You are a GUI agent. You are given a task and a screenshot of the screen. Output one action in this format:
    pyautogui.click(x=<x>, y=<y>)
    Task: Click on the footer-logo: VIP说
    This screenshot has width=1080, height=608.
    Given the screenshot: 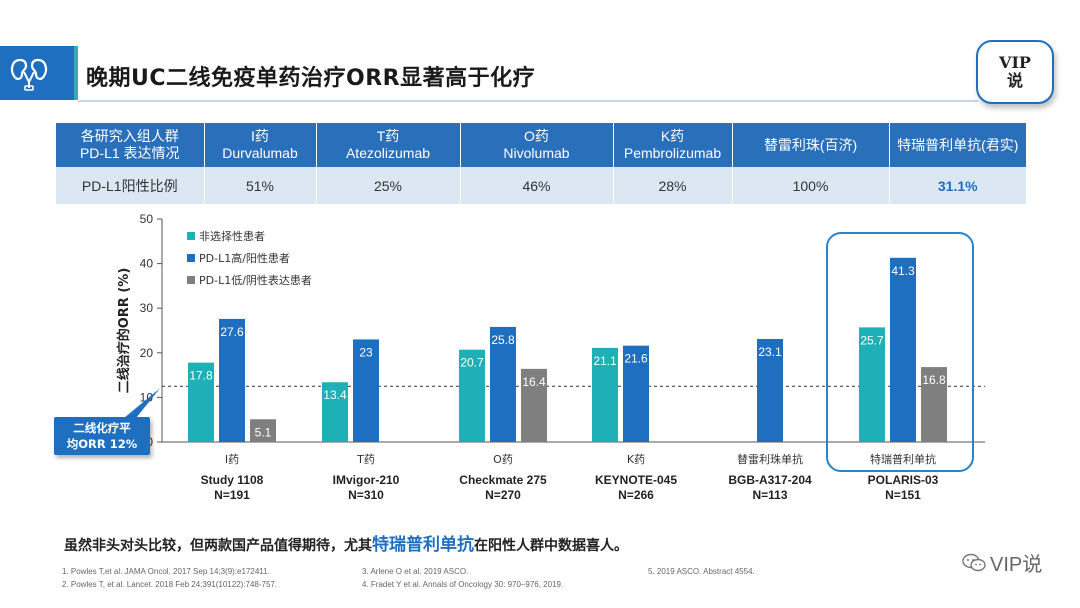 What is the action you would take?
    pyautogui.click(x=1002, y=562)
    